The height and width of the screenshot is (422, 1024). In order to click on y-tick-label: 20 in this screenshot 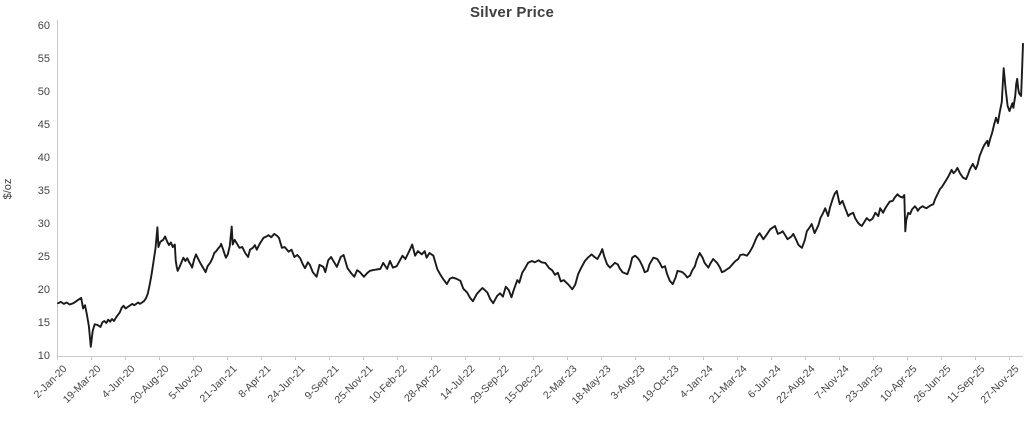, I will do `click(43, 289)`.